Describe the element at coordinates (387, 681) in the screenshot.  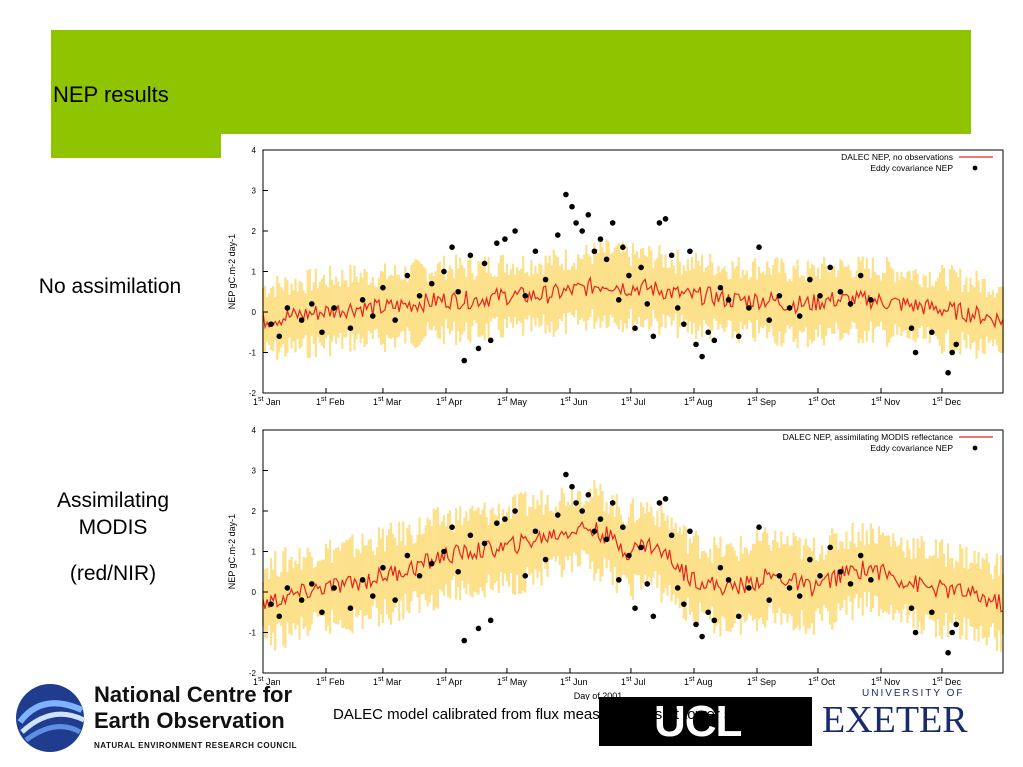
I see `x-tick-label: 1st Mar` at that location.